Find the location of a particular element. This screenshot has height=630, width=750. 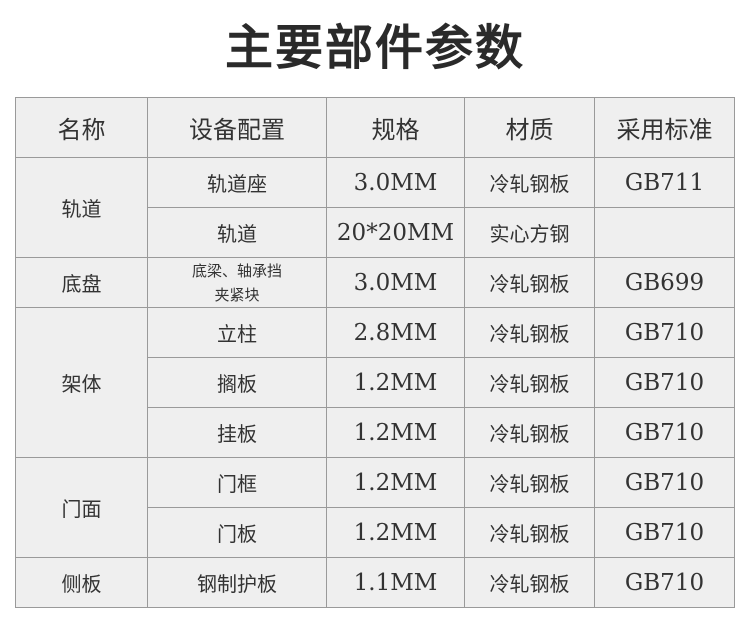

table-row: 搁板 1.2MM 冷轧钢板 GB710 is located at coordinates (375, 382).